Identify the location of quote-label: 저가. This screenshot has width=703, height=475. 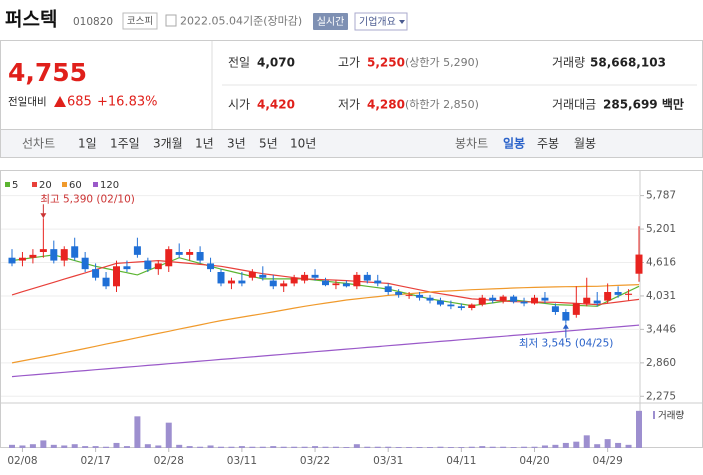
(349, 105).